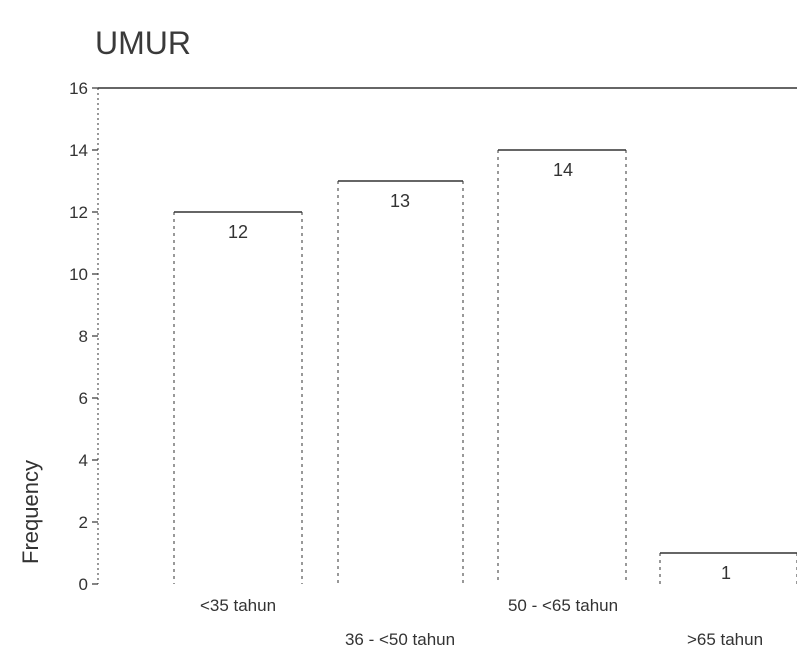 Image resolution: width=797 pixels, height=660 pixels. I want to click on y-axis-label: Frequency, so click(30, 512).